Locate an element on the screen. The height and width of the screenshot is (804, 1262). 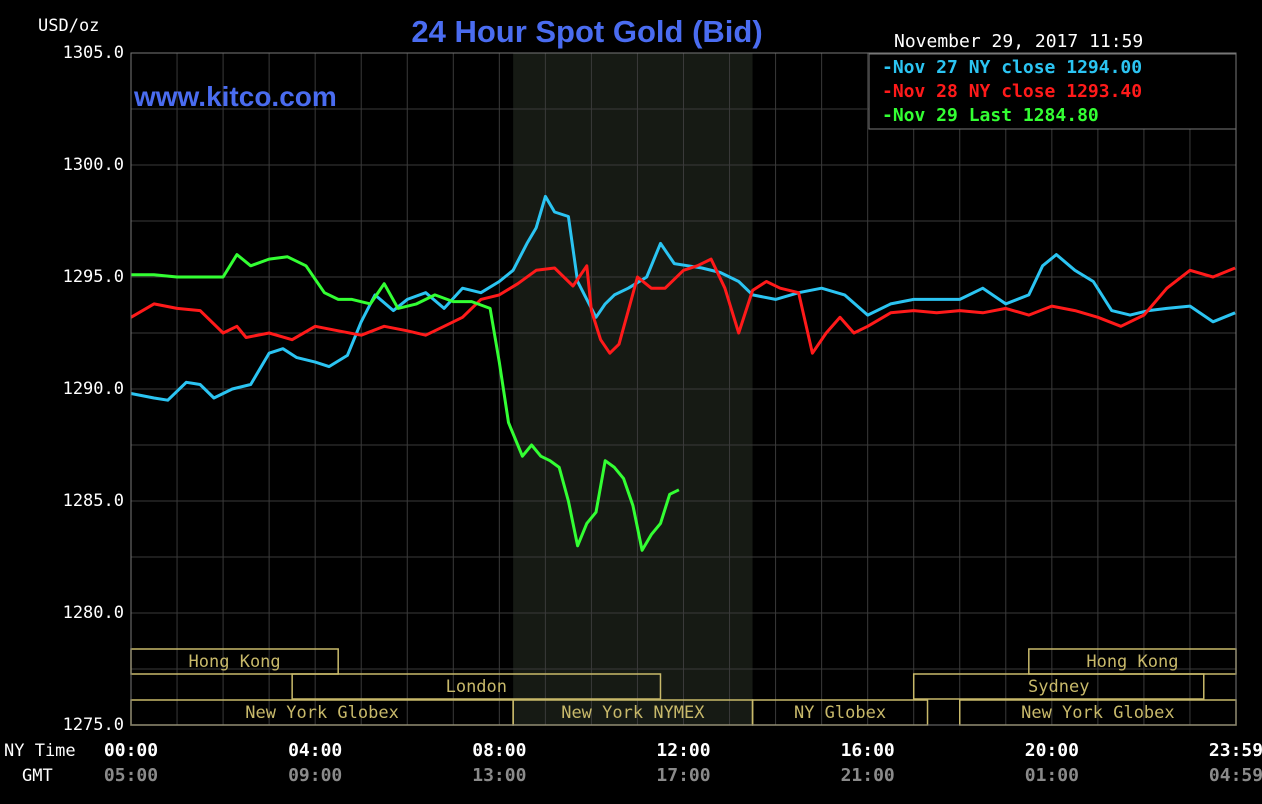
ny-time-row-label: NY Time is located at coordinates (40, 751).